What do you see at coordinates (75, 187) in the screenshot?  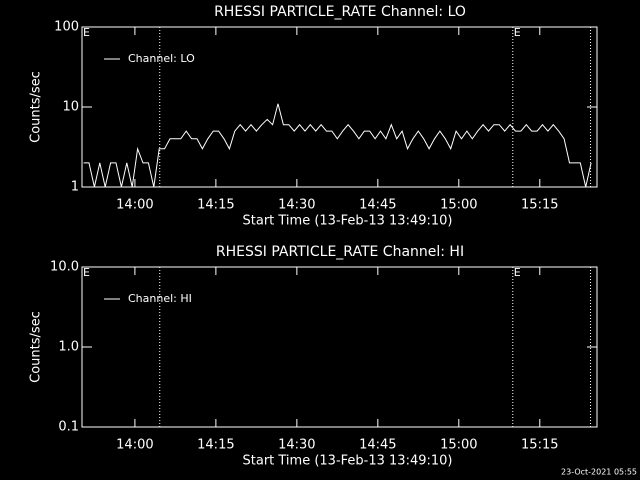 I see `y-tick-label: 1` at bounding box center [75, 187].